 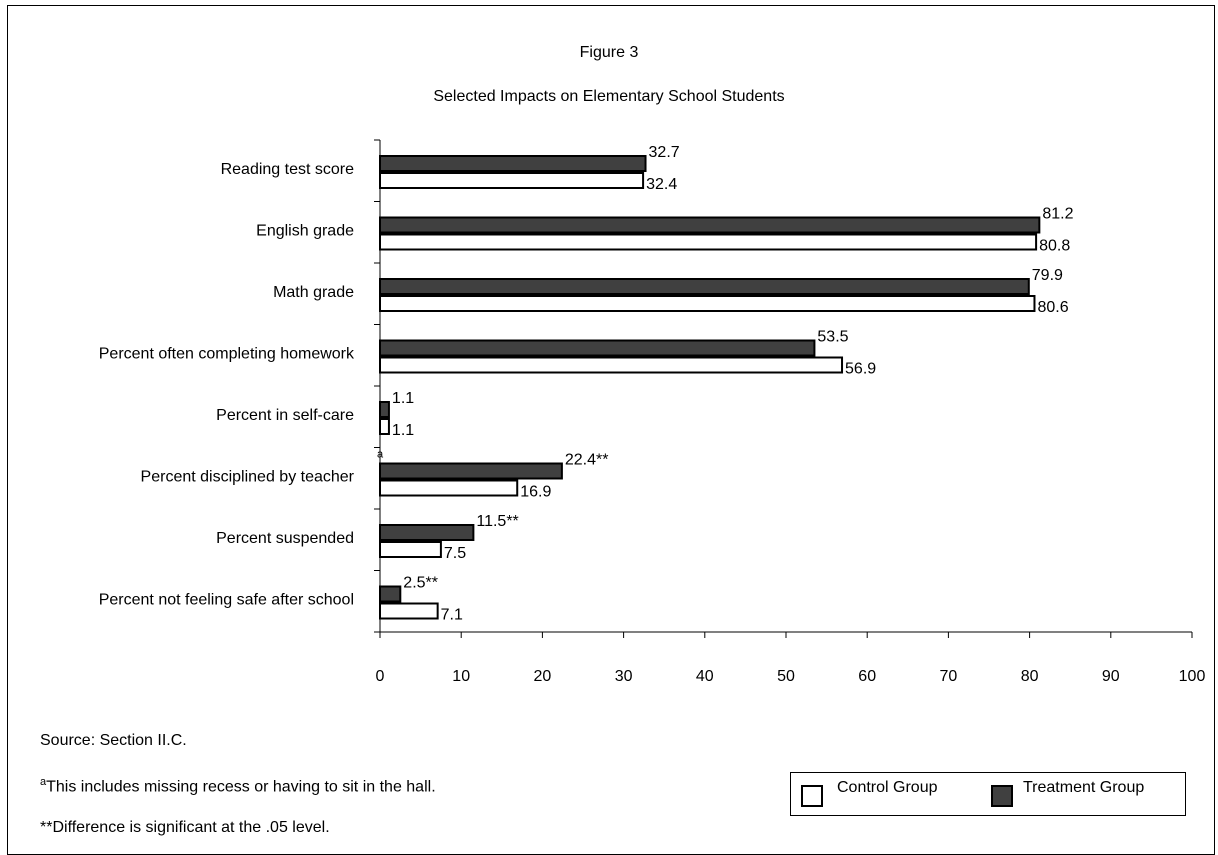 What do you see at coordinates (988, 794) in the screenshot?
I see `legend: Control Group Treatment Group` at bounding box center [988, 794].